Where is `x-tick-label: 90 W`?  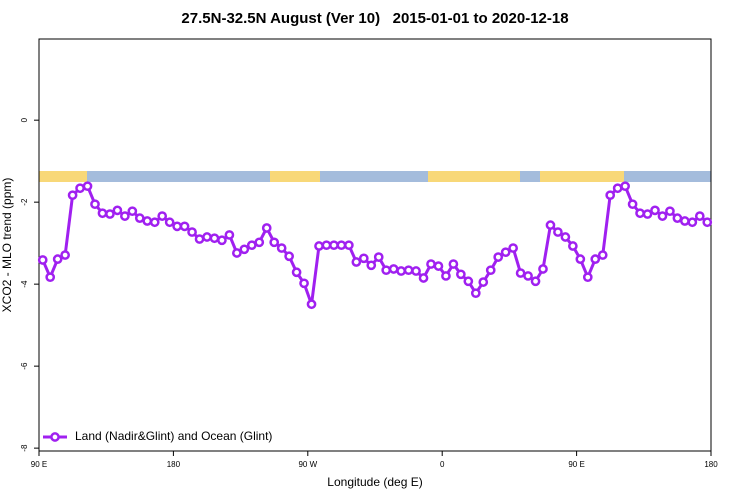
x-tick-label: 90 W is located at coordinates (307, 464).